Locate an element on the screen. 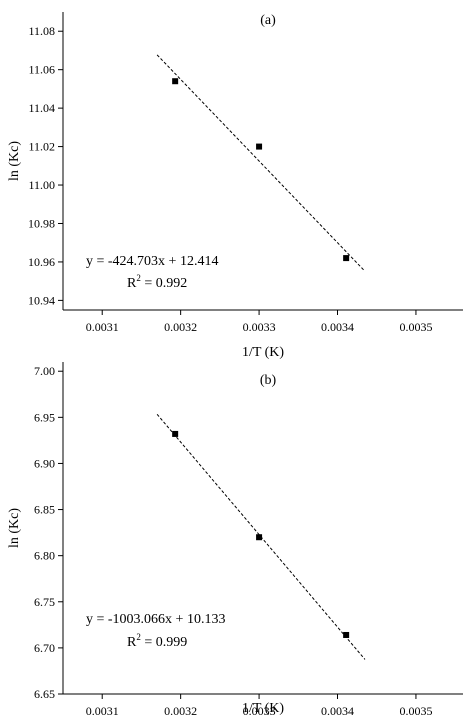 This screenshot has height=718, width=474. panel-b-y-tick-label: 6.70 is located at coordinates (44, 648).